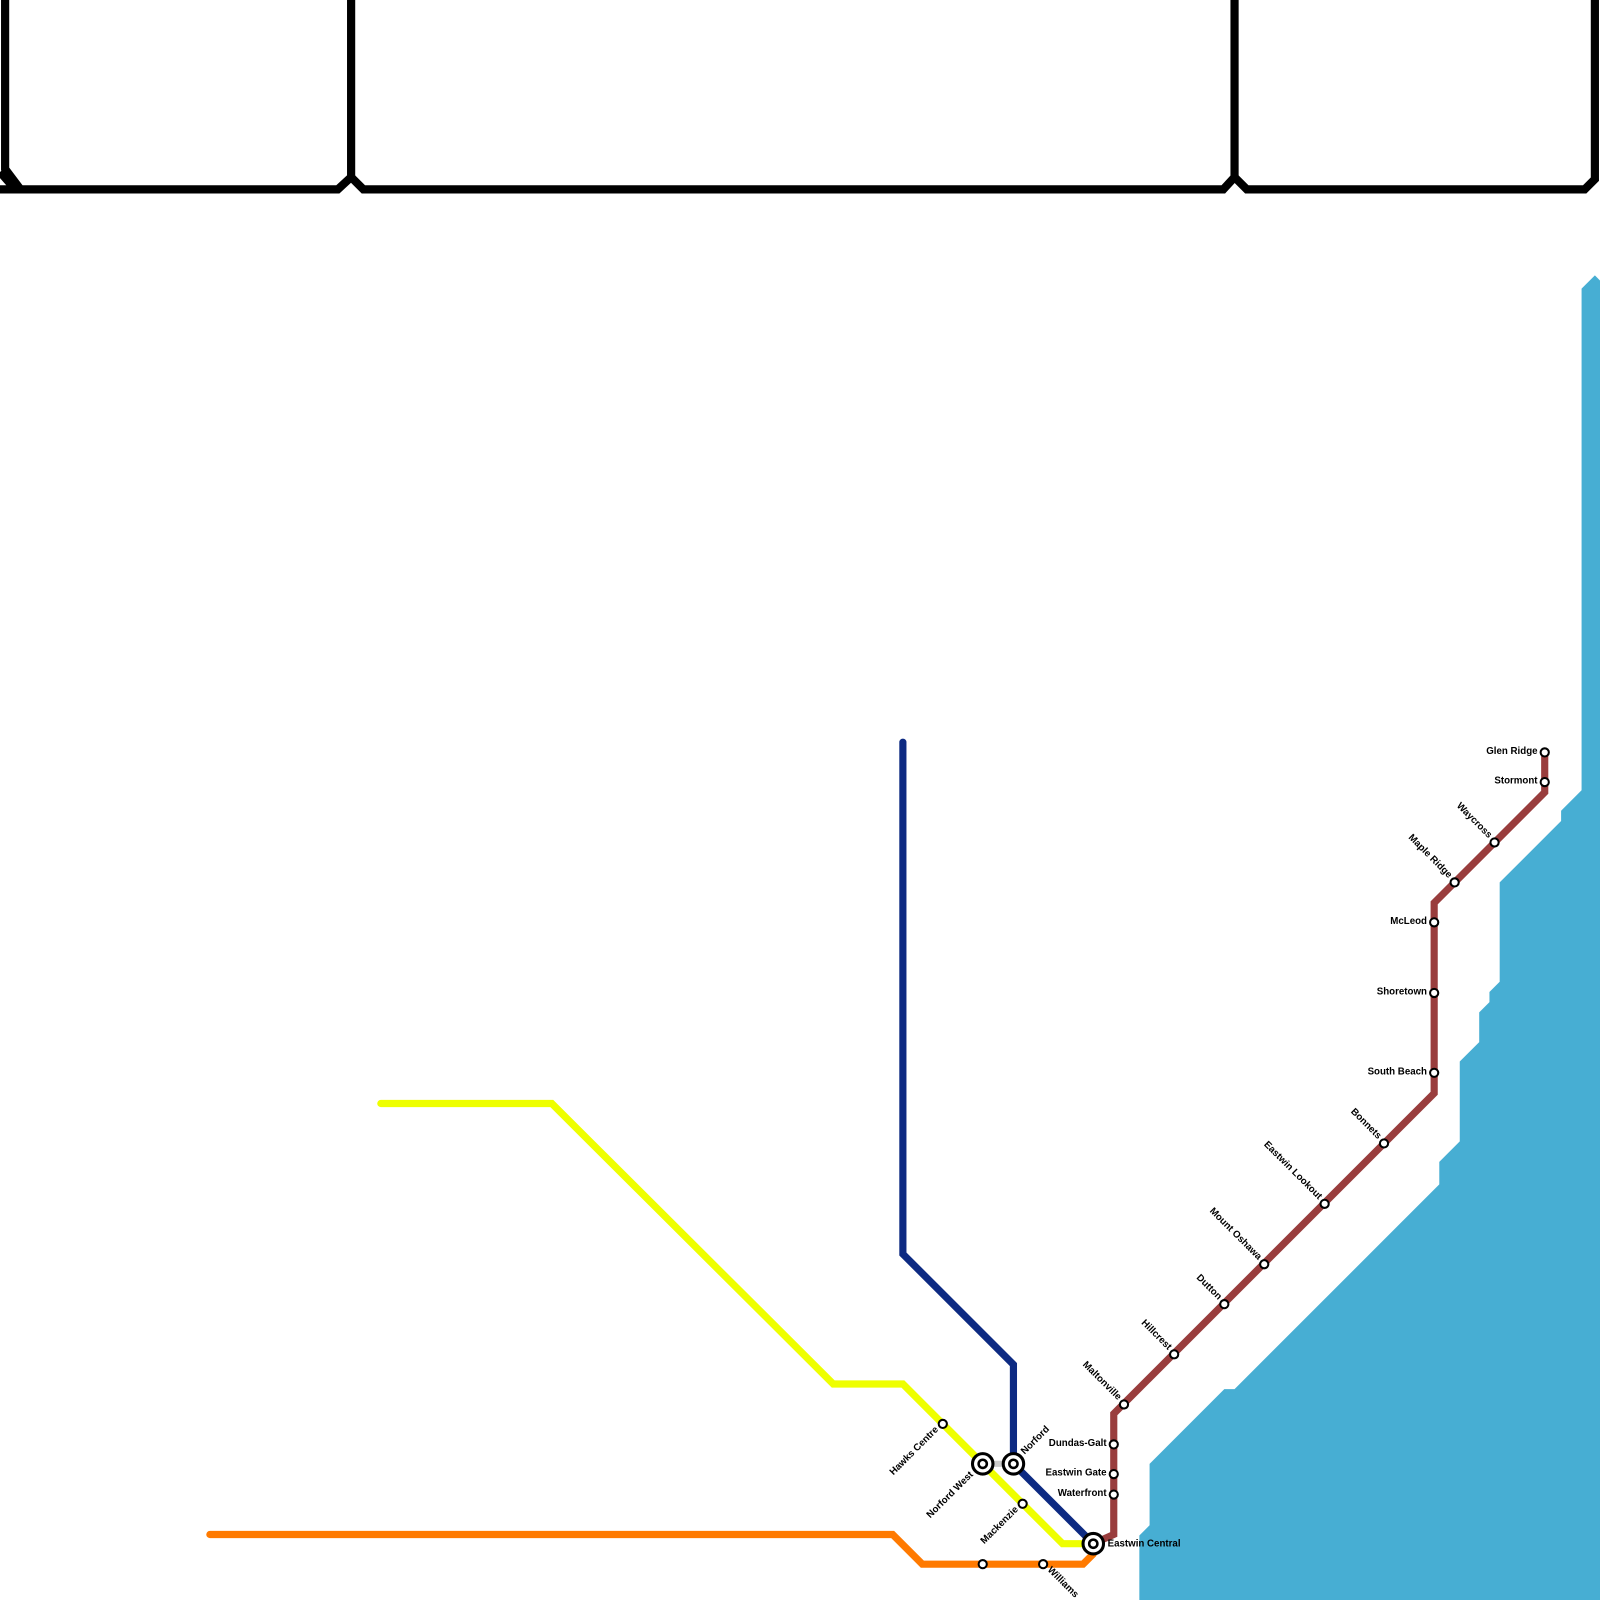 This screenshot has height=1600, width=1600. What do you see at coordinates (1078, 1443) in the screenshot?
I see `station-label: Dundas-Galt` at bounding box center [1078, 1443].